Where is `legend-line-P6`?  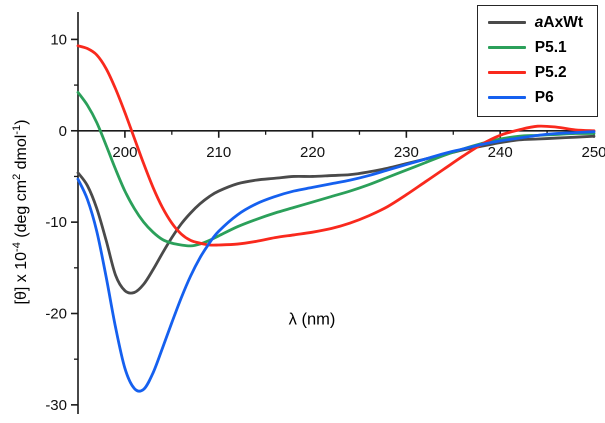 legend-line-P6 is located at coordinates (506, 97).